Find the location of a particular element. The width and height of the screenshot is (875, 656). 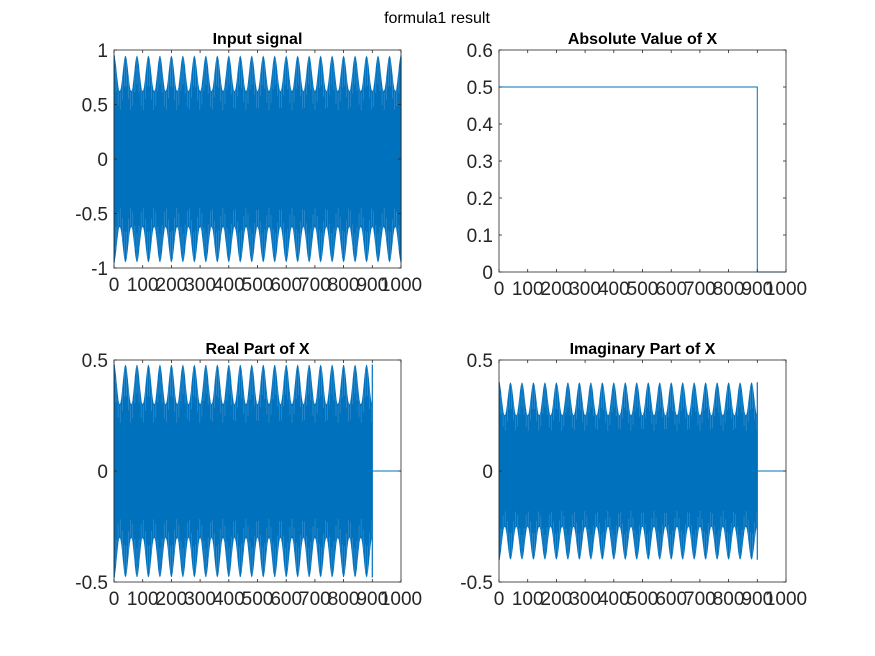

y-tick-label: 1 is located at coordinates (102, 51).